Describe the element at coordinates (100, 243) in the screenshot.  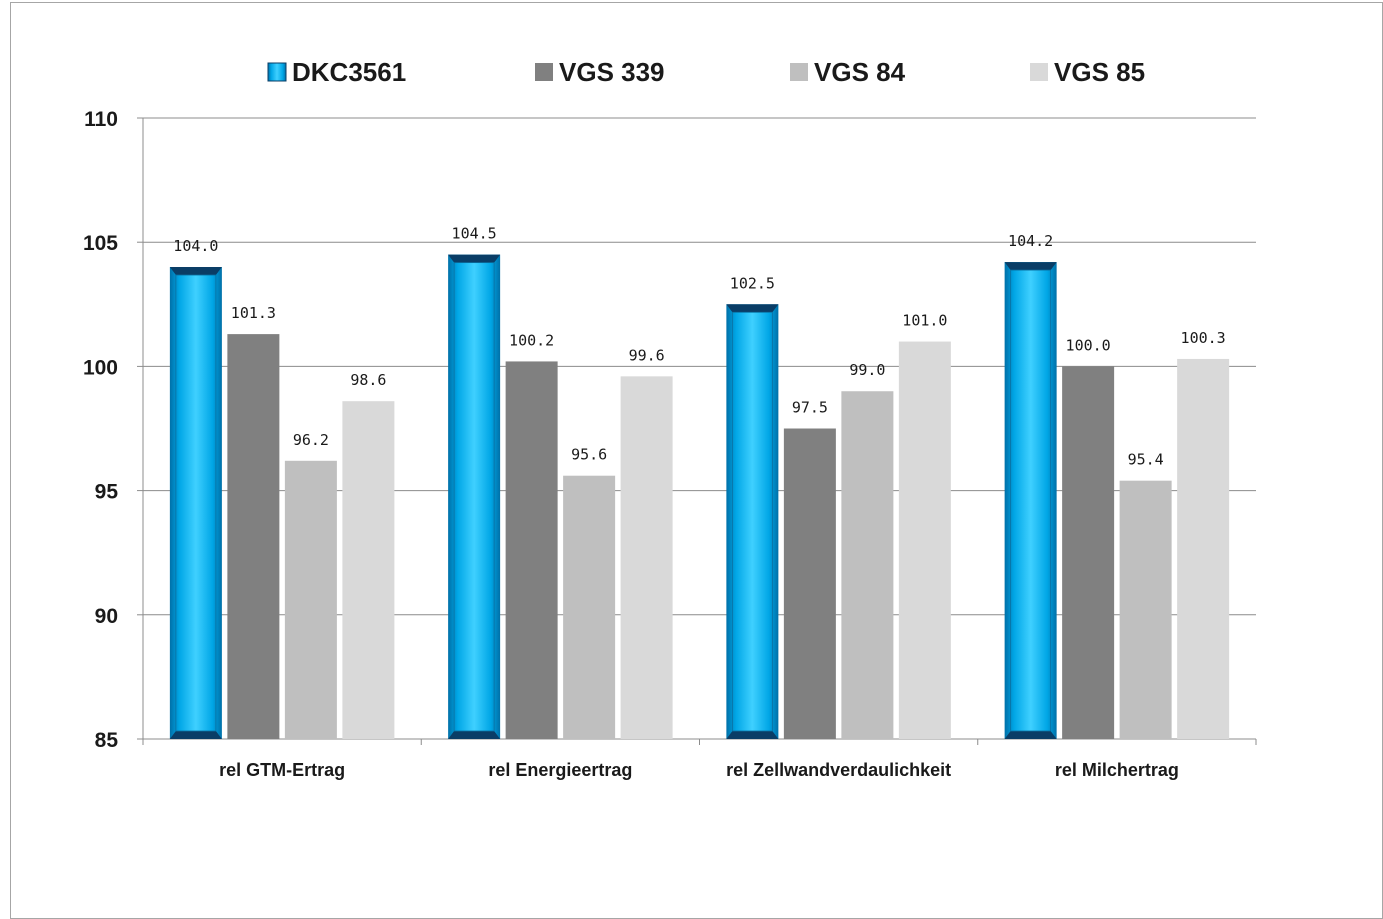
I see `y-tick-label: 105` at that location.